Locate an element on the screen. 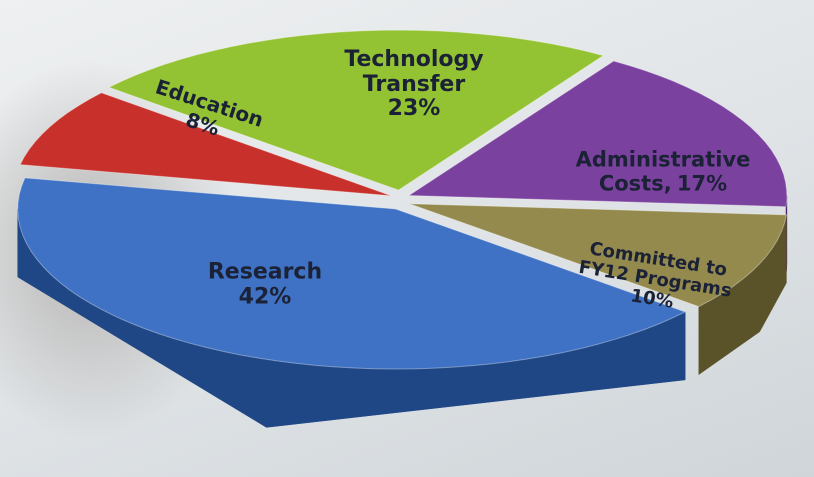 This screenshot has height=477, width=814. category-label: Technology Transfer is located at coordinates (414, 72).